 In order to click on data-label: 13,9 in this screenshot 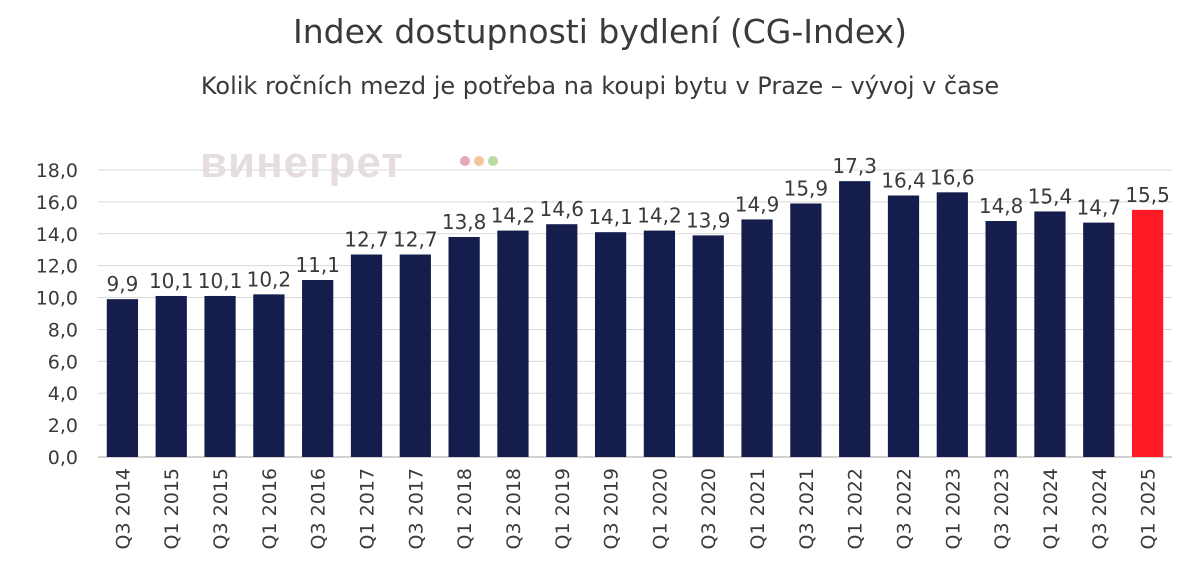, I will do `click(708, 220)`.